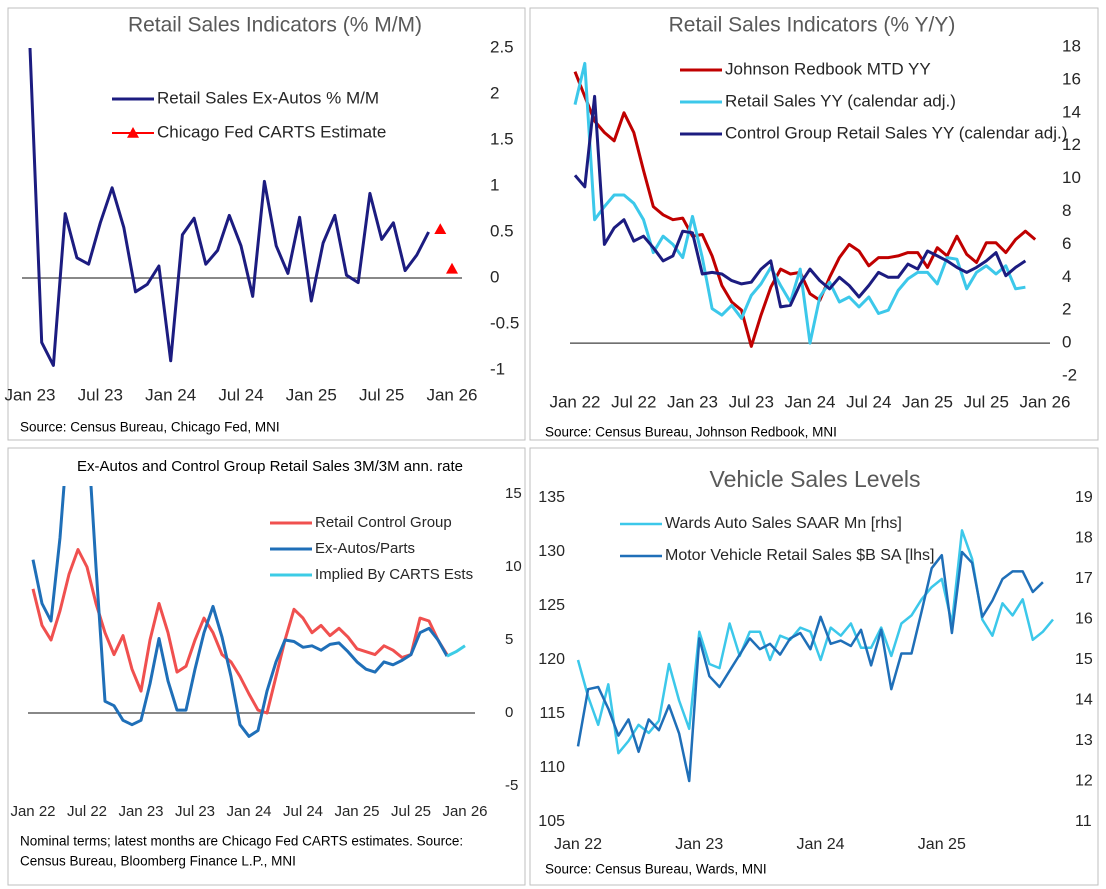  I want to click on y-tick-label: 2.5, so click(502, 46).